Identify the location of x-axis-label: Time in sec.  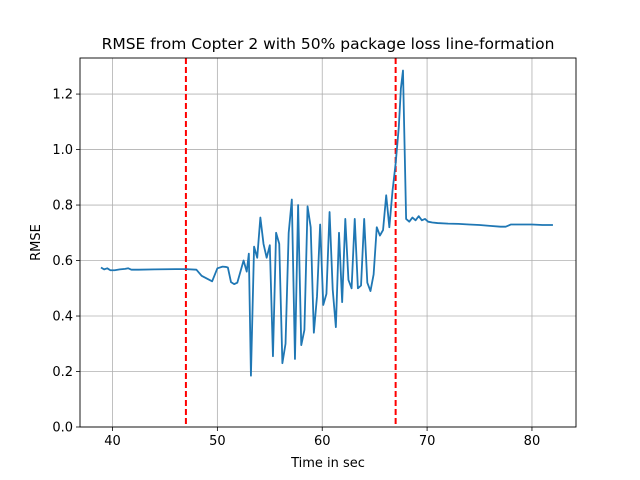
(327, 463).